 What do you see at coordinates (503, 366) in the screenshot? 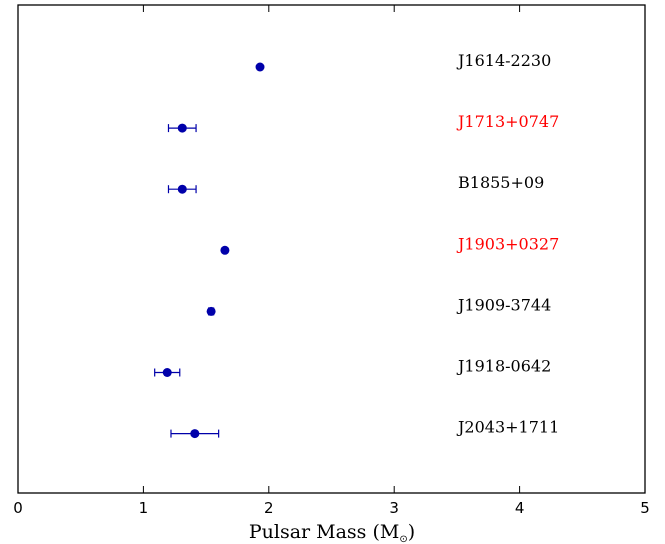
I see `pulsar-label: J1918-0642` at bounding box center [503, 366].